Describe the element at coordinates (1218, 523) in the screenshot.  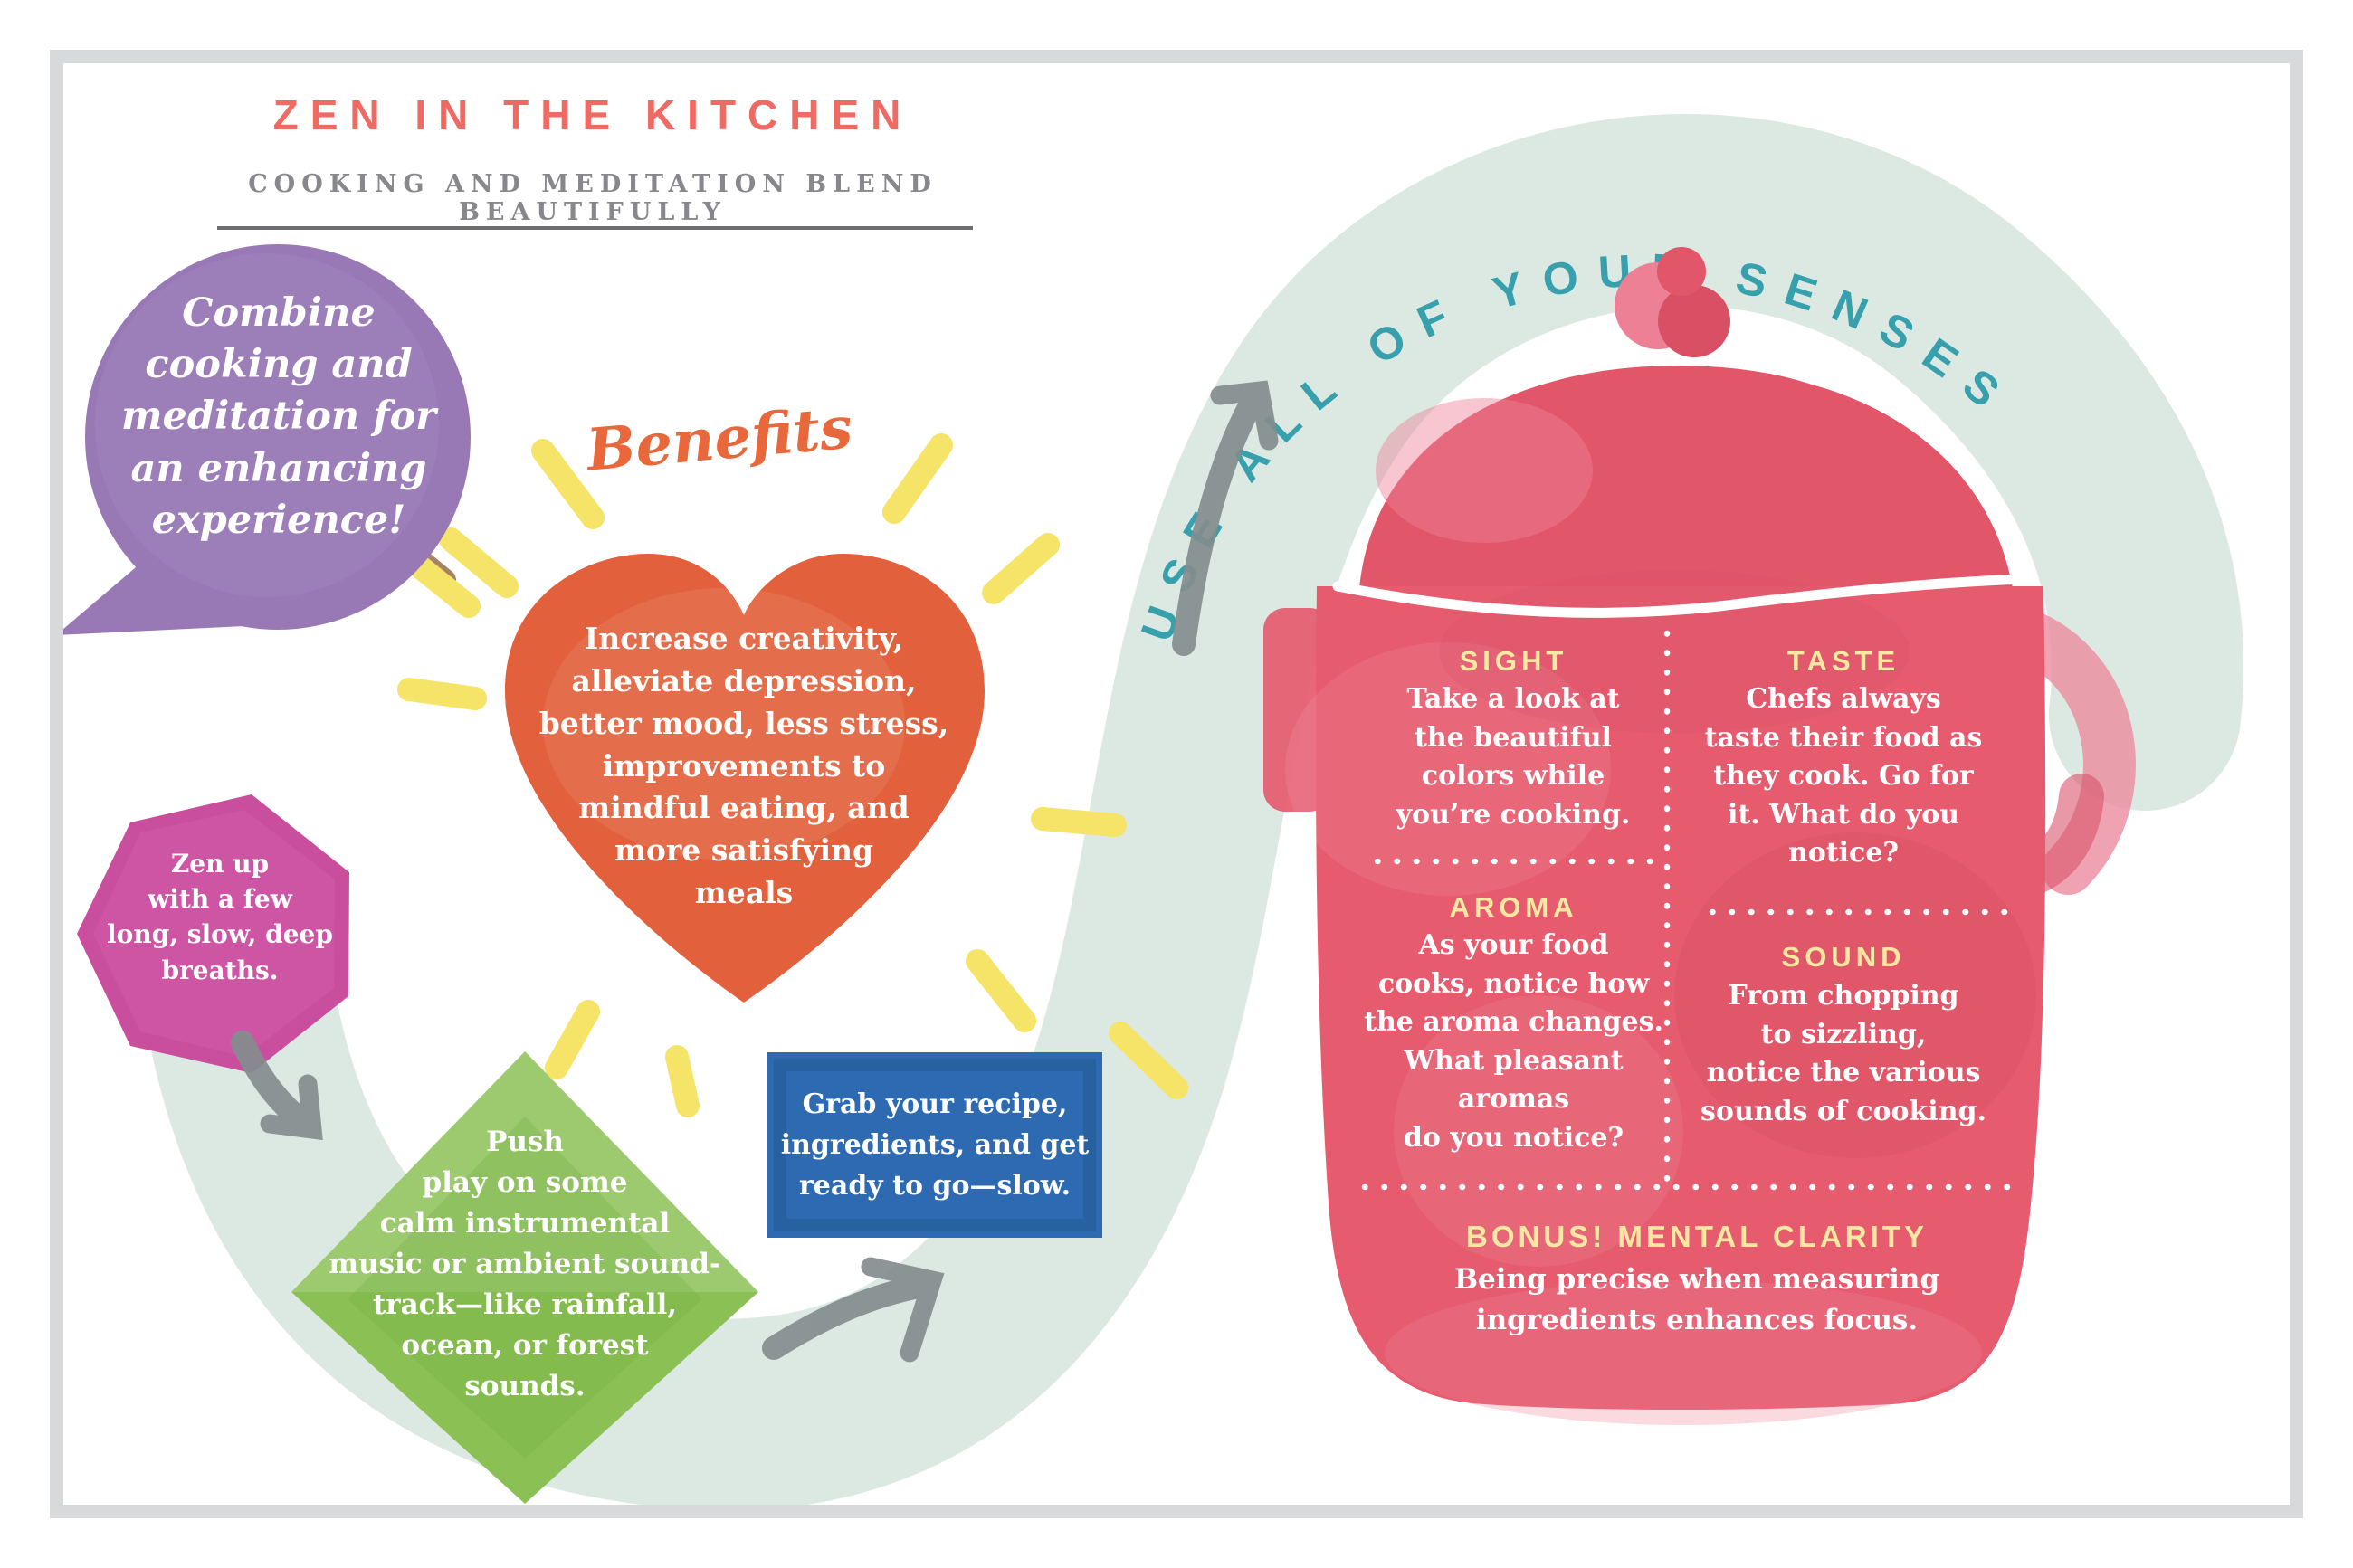
I see `arrow-up-icon` at that location.